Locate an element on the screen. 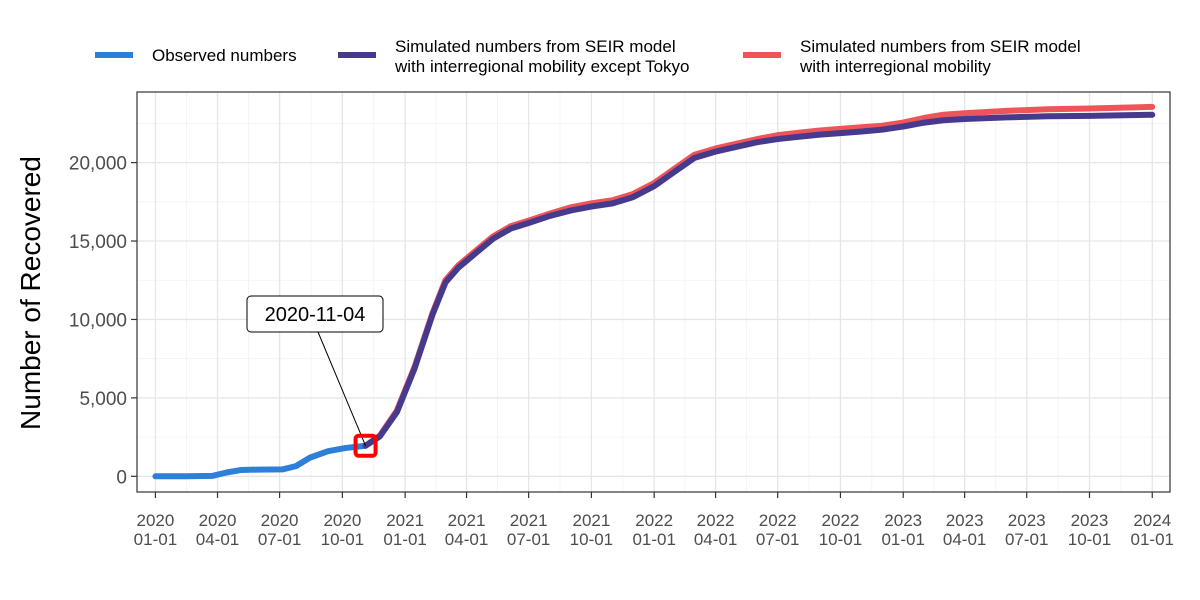 The height and width of the screenshot is (600, 1200). y-tick-label: 5,000 is located at coordinates (103, 399).